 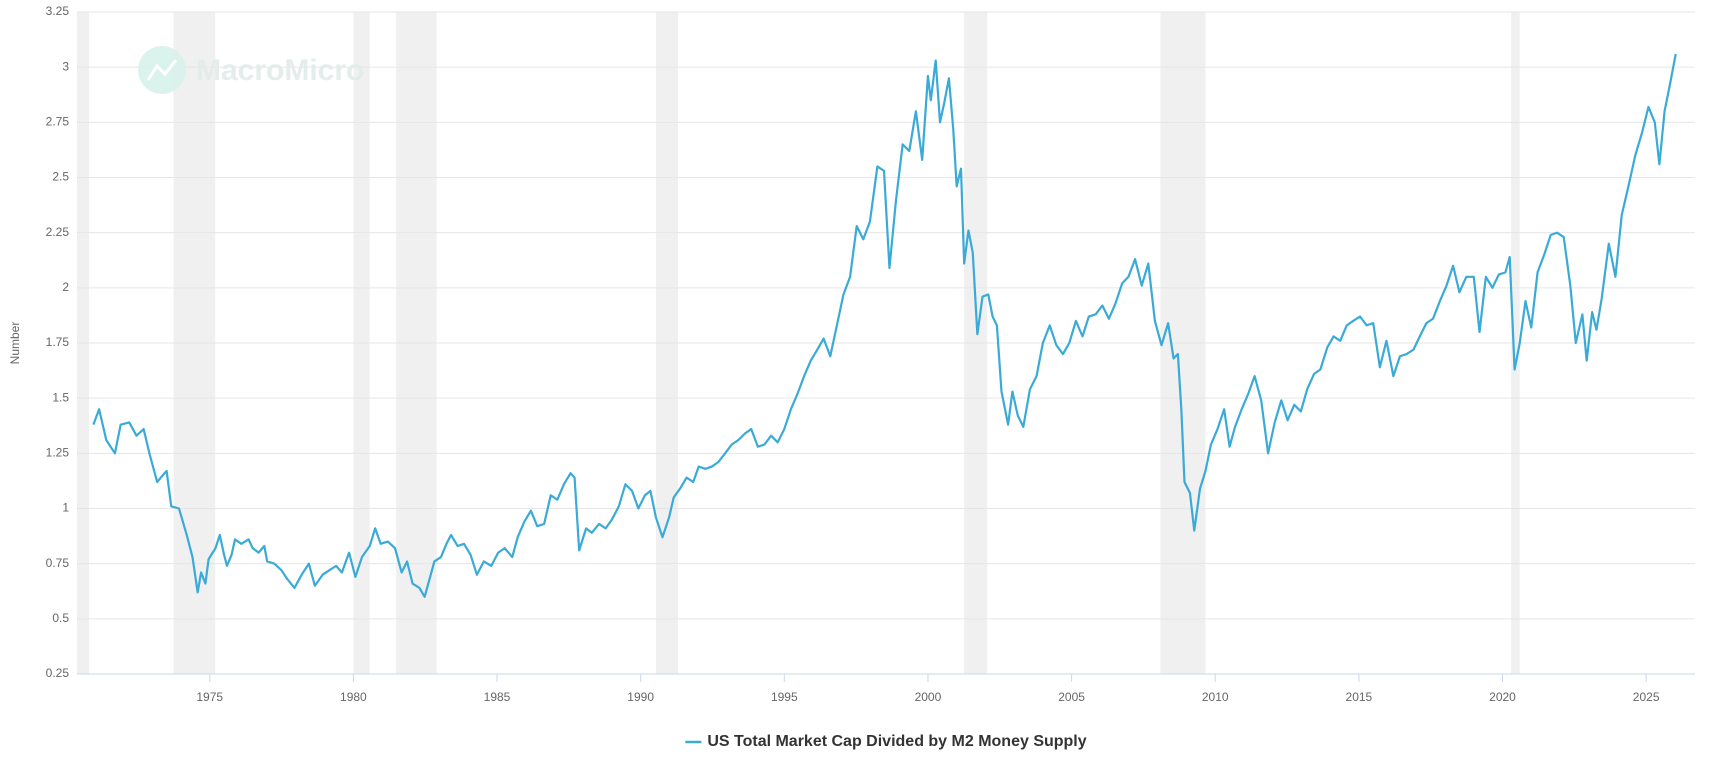 I want to click on y-tick-label: 2.25, so click(x=58, y=232).